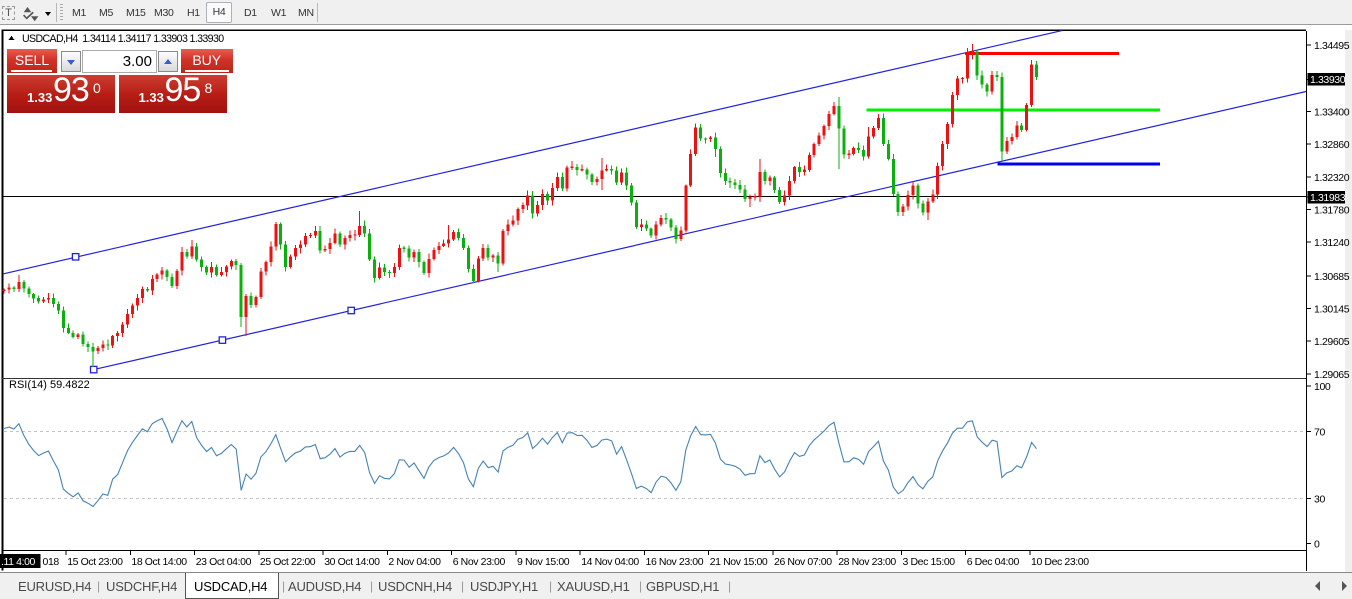  Describe the element at coordinates (18, 562) in the screenshot. I see `svg-text: .11 4:00` at that location.